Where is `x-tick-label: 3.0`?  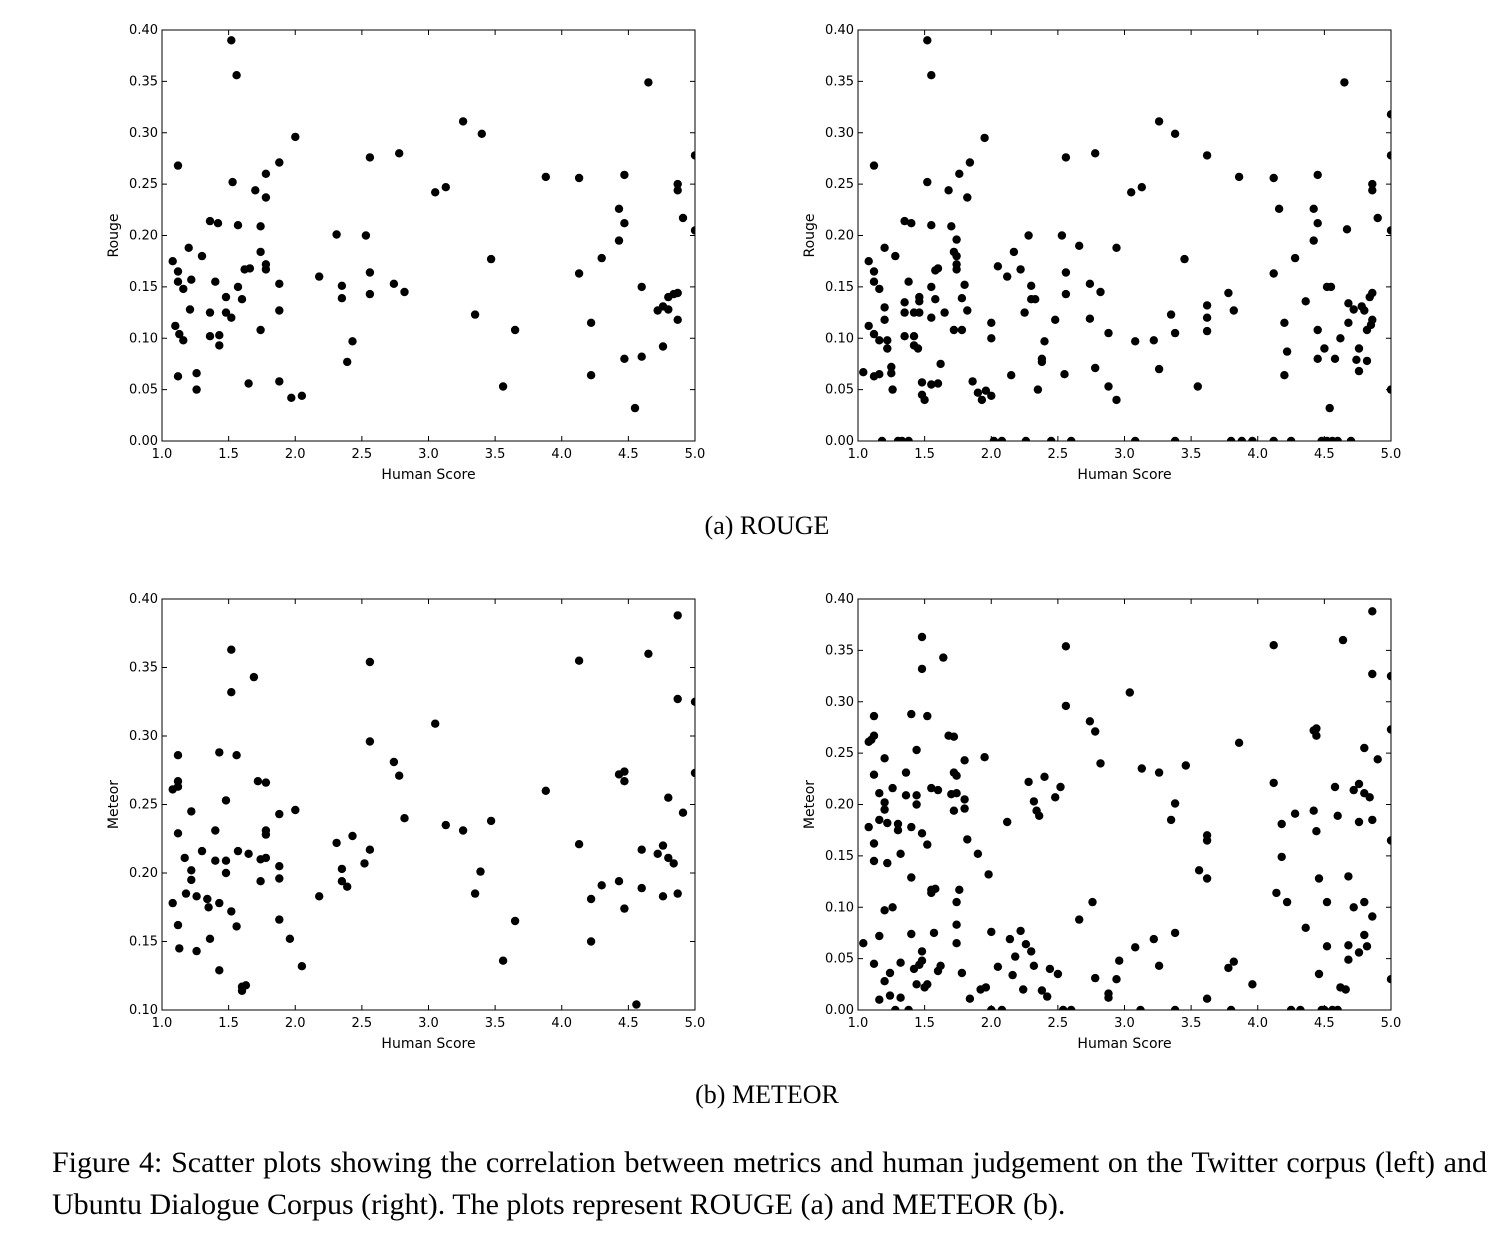
x-tick-label: 3.0 is located at coordinates (1124, 1023).